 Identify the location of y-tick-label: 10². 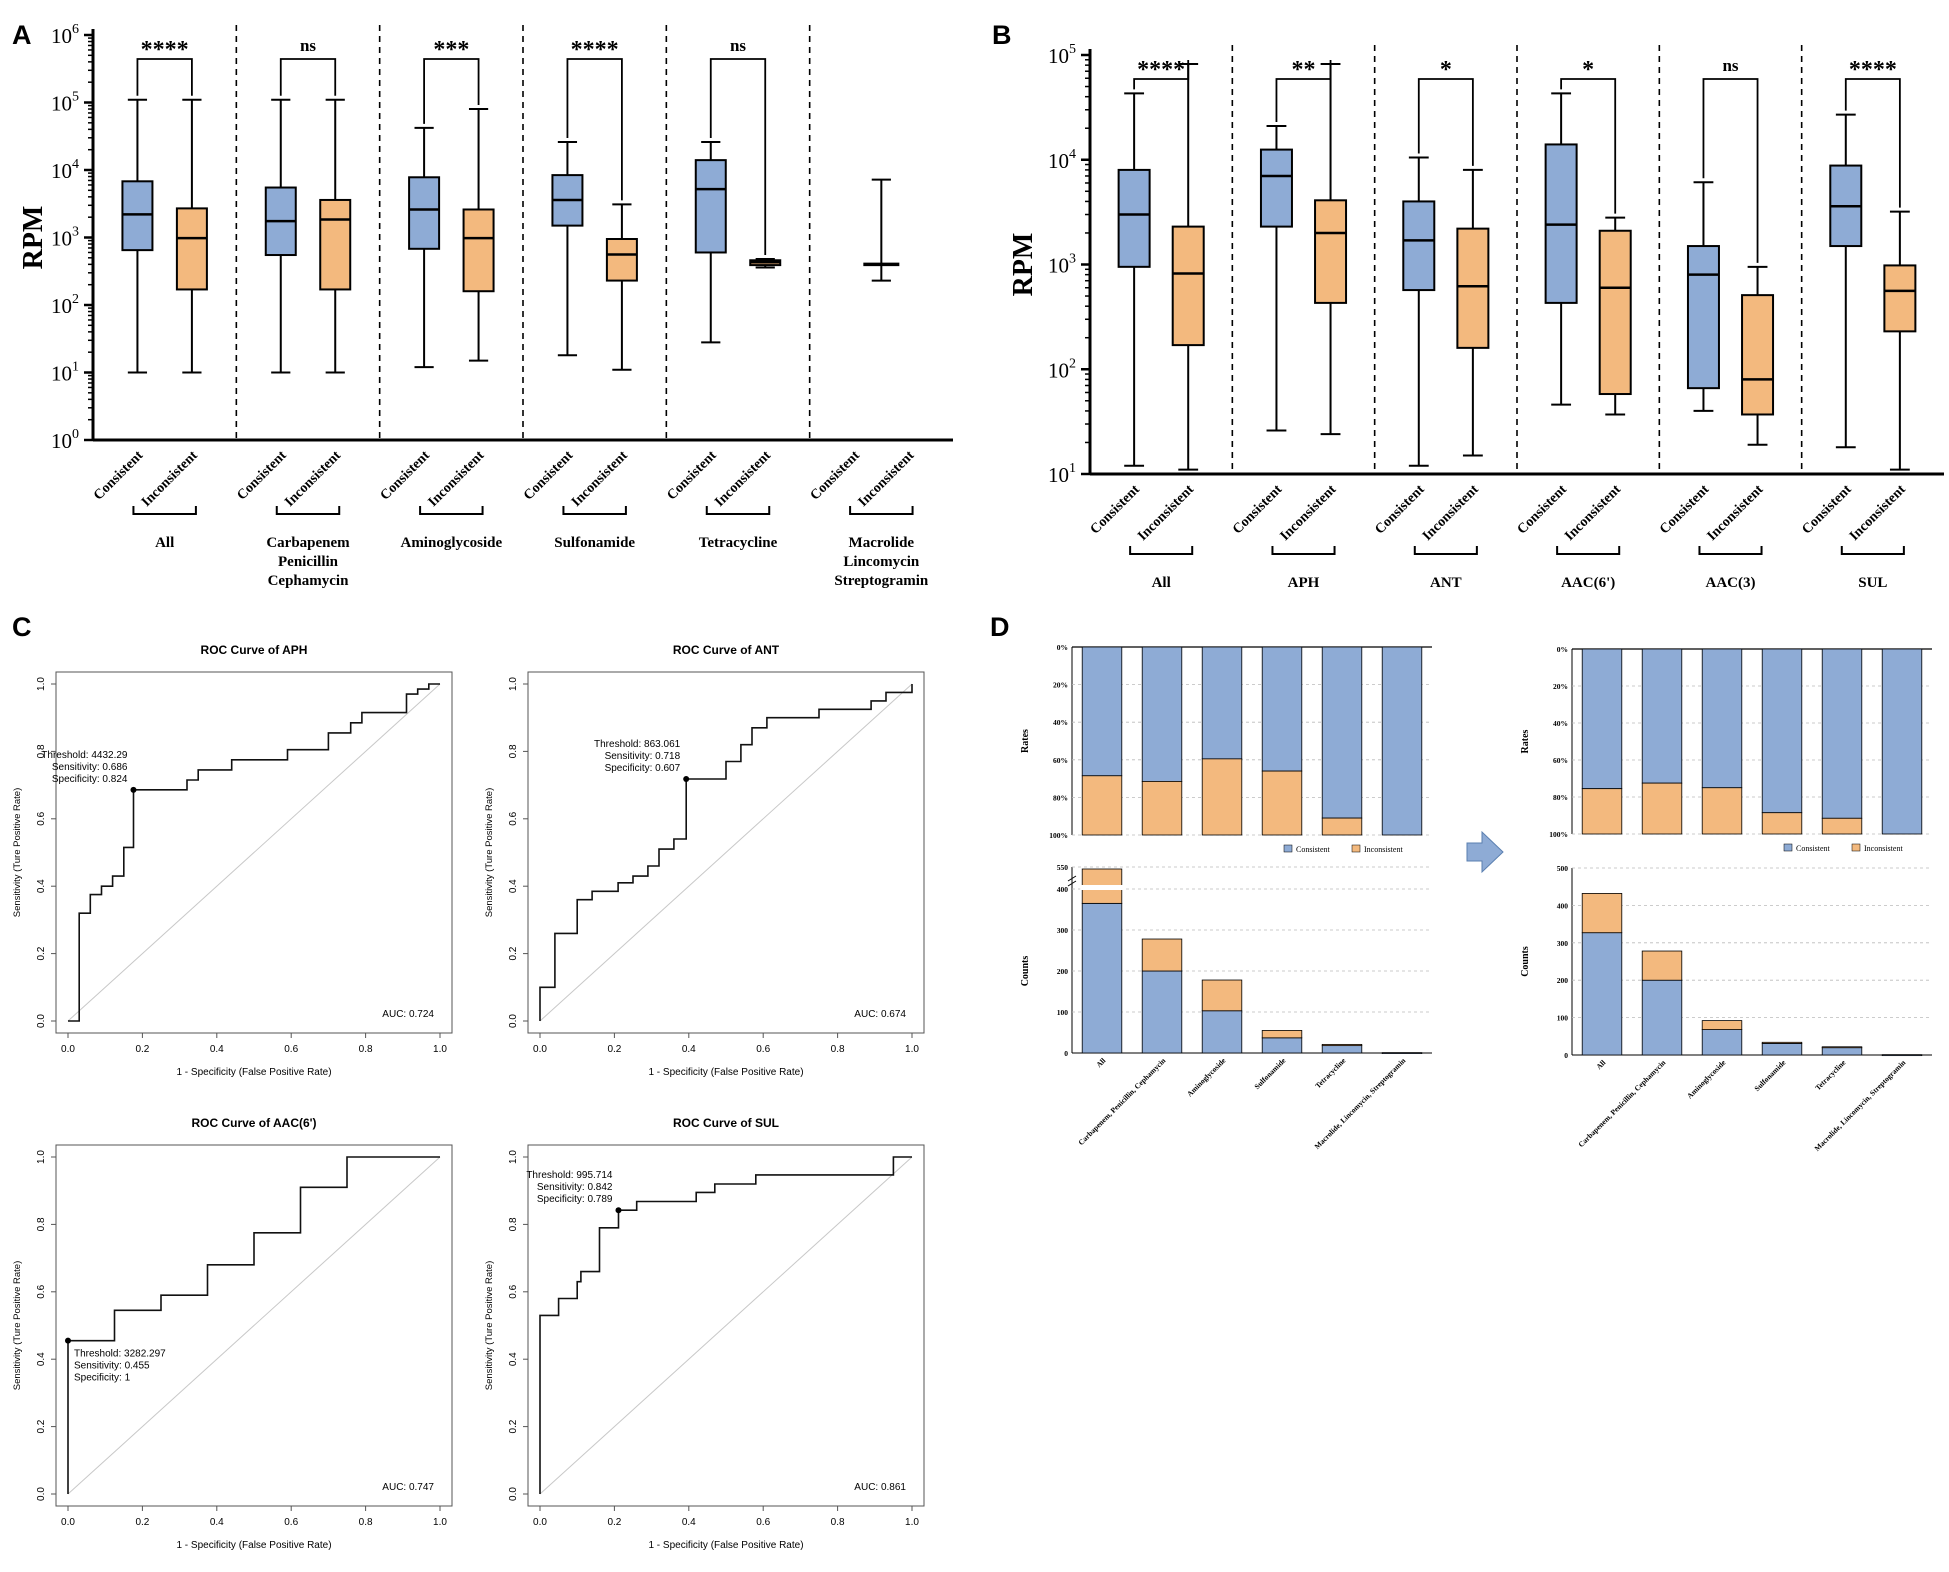
(65, 305).